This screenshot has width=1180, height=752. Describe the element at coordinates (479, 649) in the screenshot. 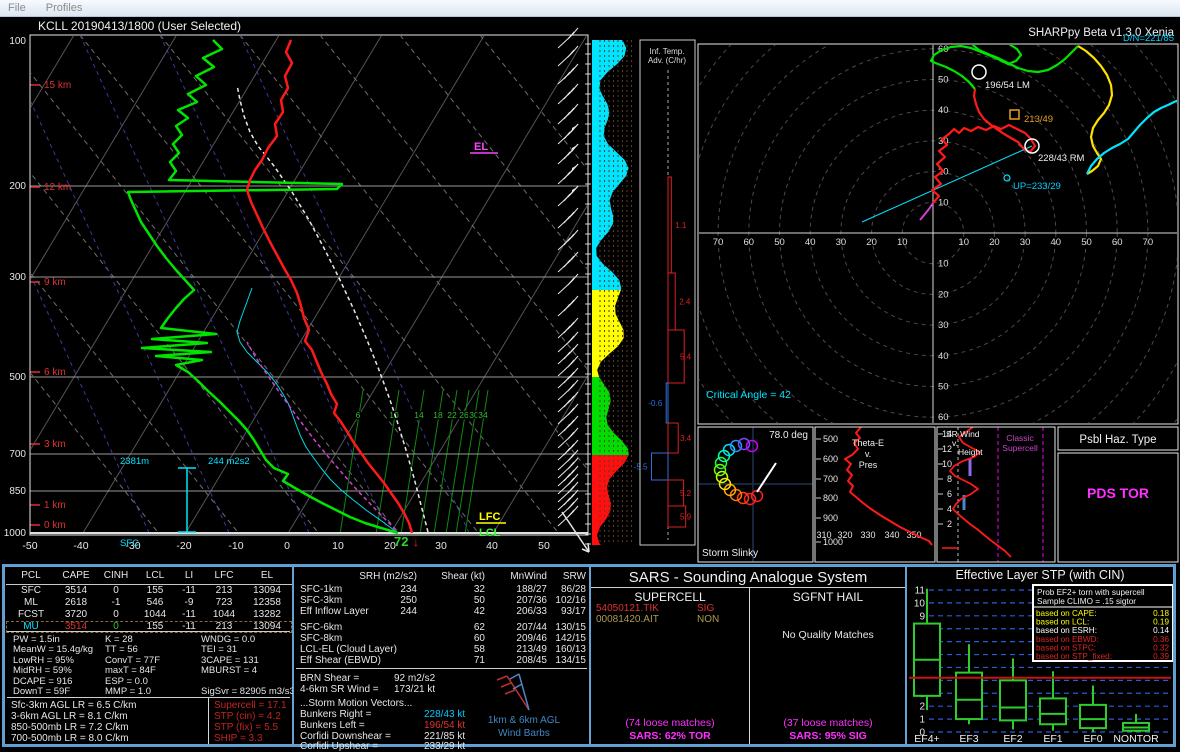

I see `cell: 58` at that location.